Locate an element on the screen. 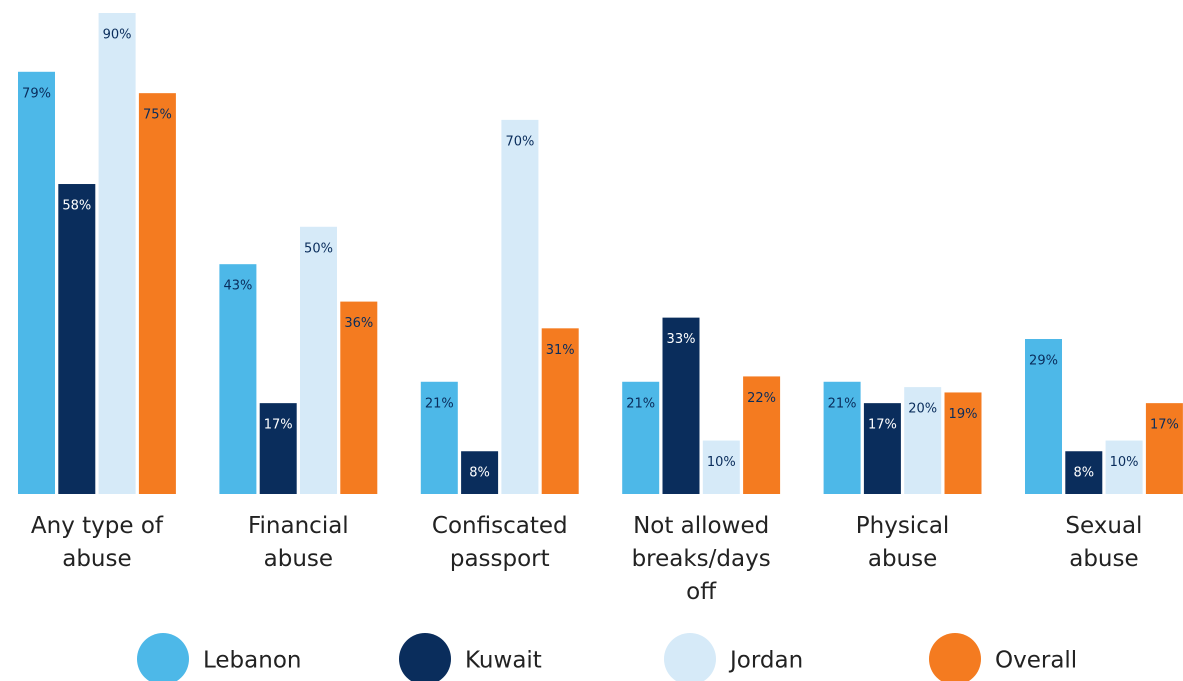 The image size is (1183, 681). x-tick-label: Confiscated passport is located at coordinates (499, 542).